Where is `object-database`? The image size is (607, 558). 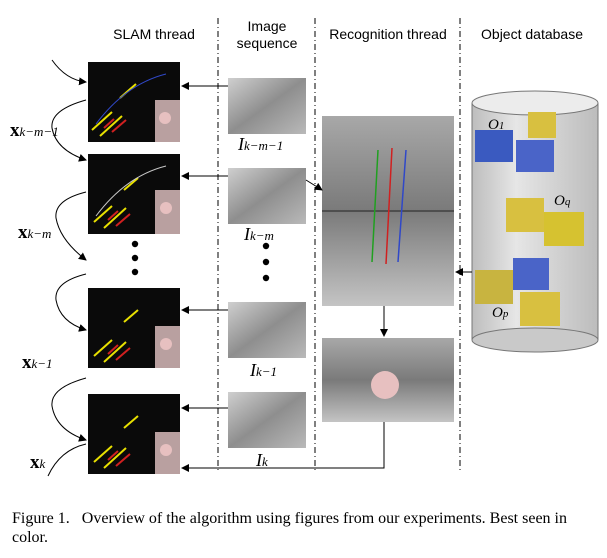
object-database is located at coordinates (535, 221).